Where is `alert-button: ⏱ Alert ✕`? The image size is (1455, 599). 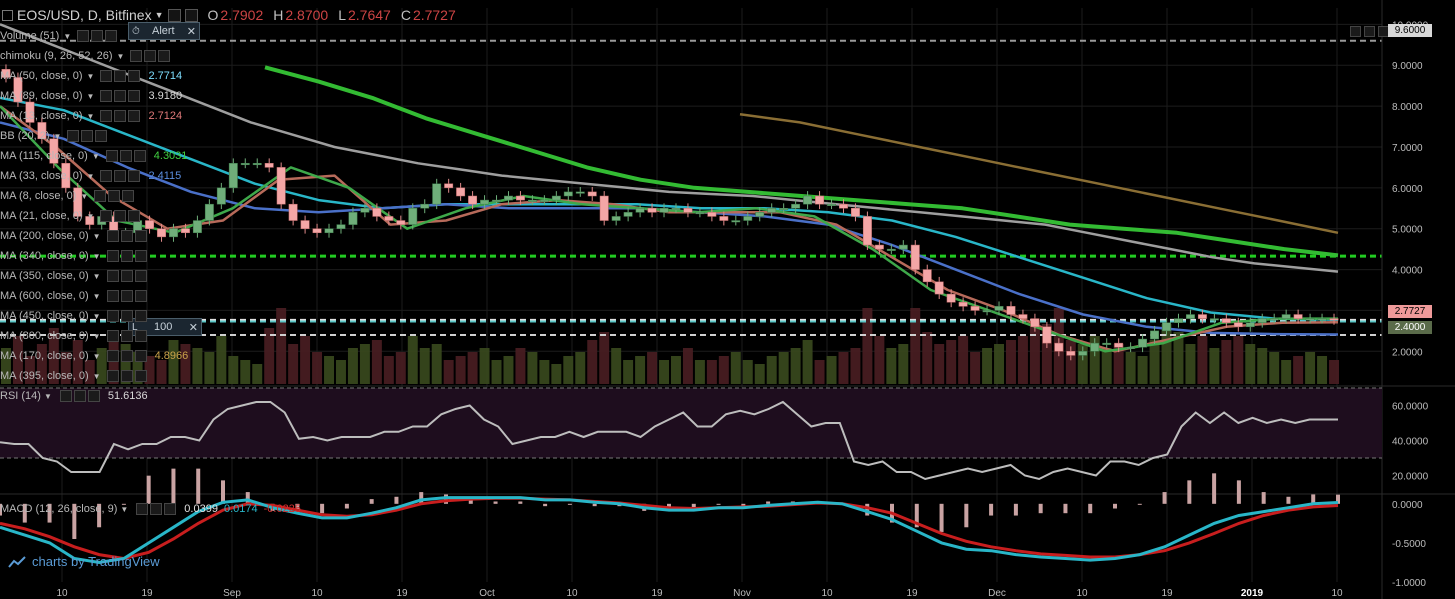 alert-button: ⏱ Alert ✕ is located at coordinates (164, 31).